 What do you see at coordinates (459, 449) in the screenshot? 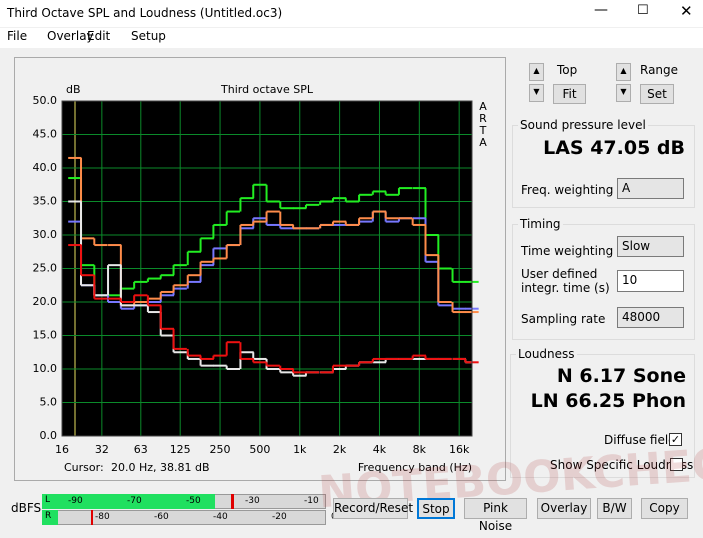
I see `x-tick-label: 16k` at bounding box center [459, 449].